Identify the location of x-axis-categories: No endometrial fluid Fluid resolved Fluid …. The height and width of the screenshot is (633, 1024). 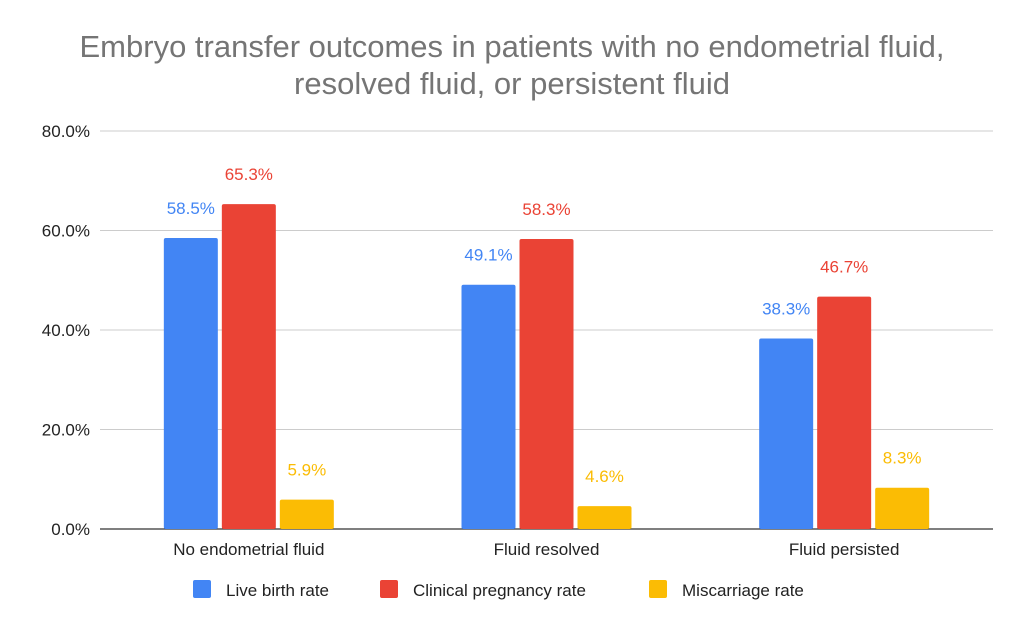
(536, 549).